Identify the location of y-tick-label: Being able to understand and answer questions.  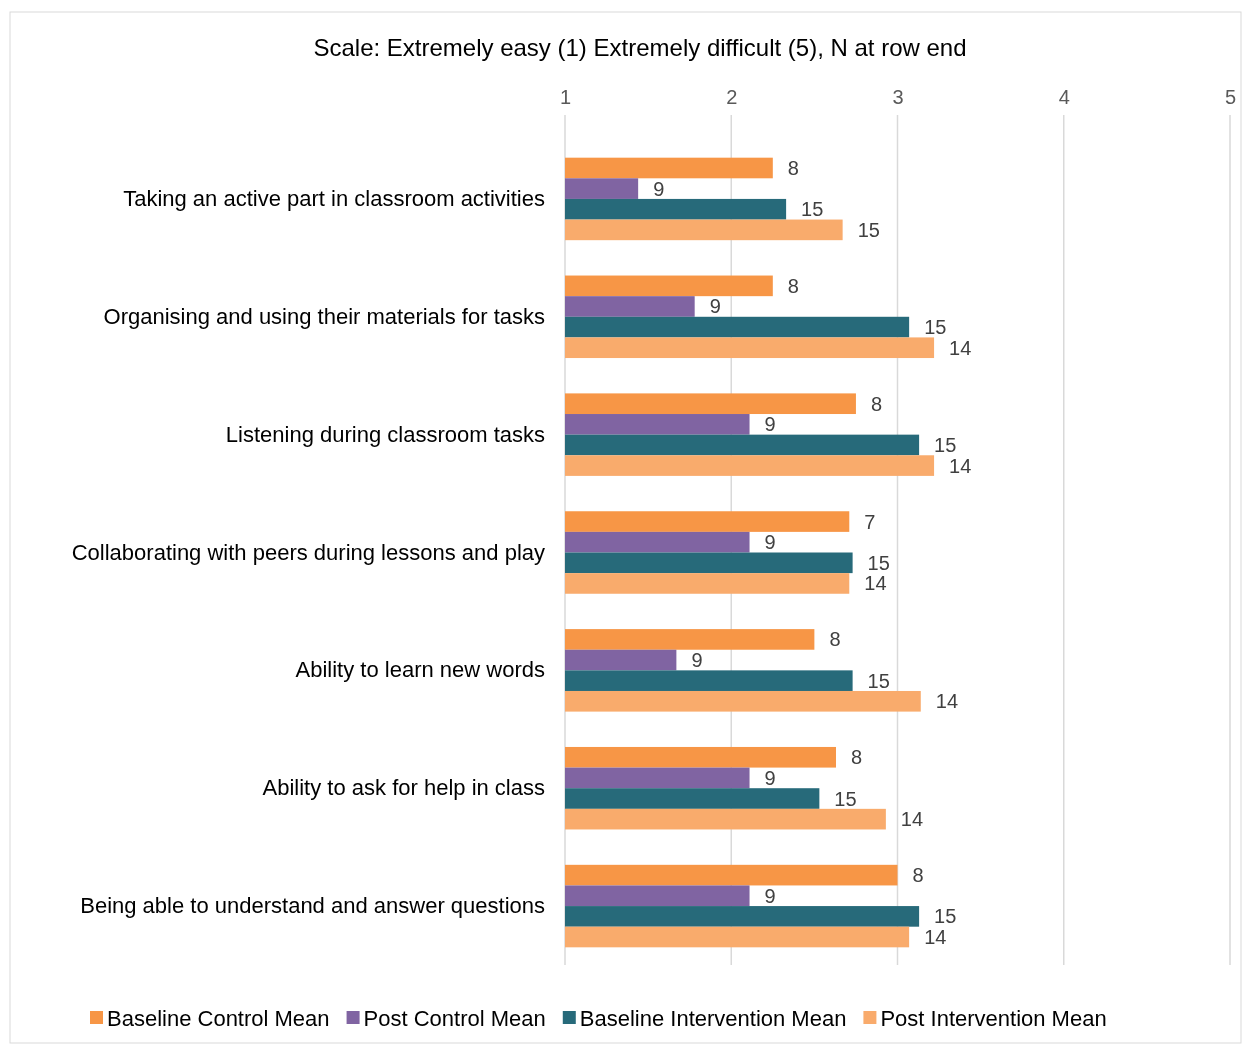
(312, 906).